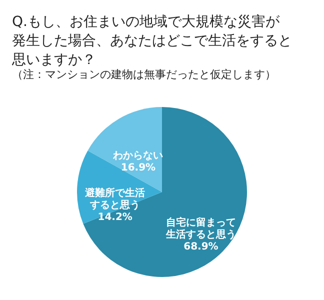 This screenshot has height=300, width=324. I want to click on slice-label: 自宅に留まって生活すると思う, so click(200, 228).